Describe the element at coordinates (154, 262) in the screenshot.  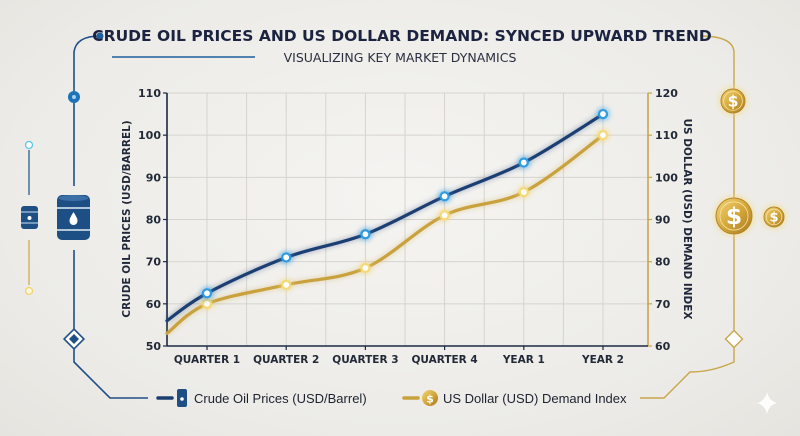
I see `y-tick-left-label: 70` at that location.